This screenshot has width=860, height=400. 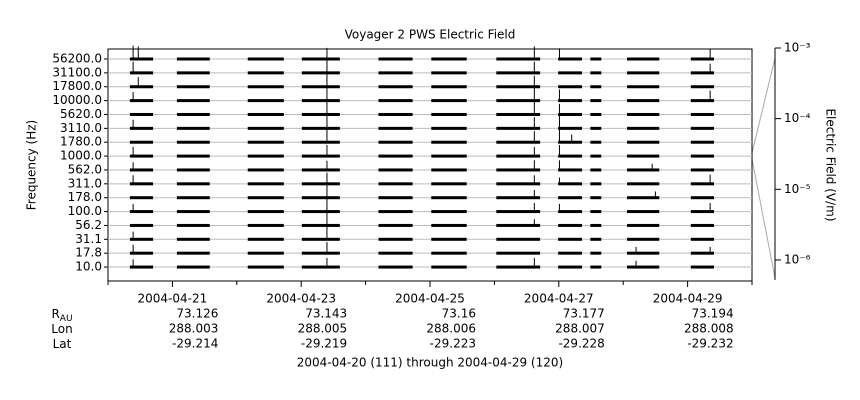 I want to click on ephemeris-value: 73.177, so click(x=584, y=314).